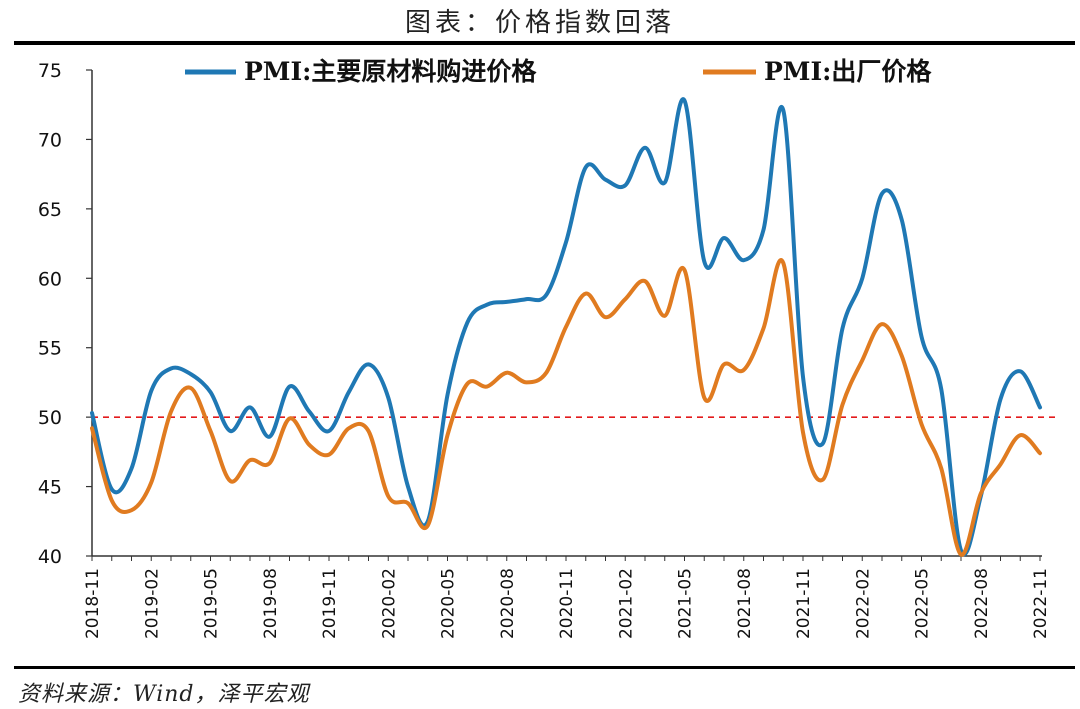  Describe the element at coordinates (544, 43) in the screenshot. I see `top-rule` at that location.